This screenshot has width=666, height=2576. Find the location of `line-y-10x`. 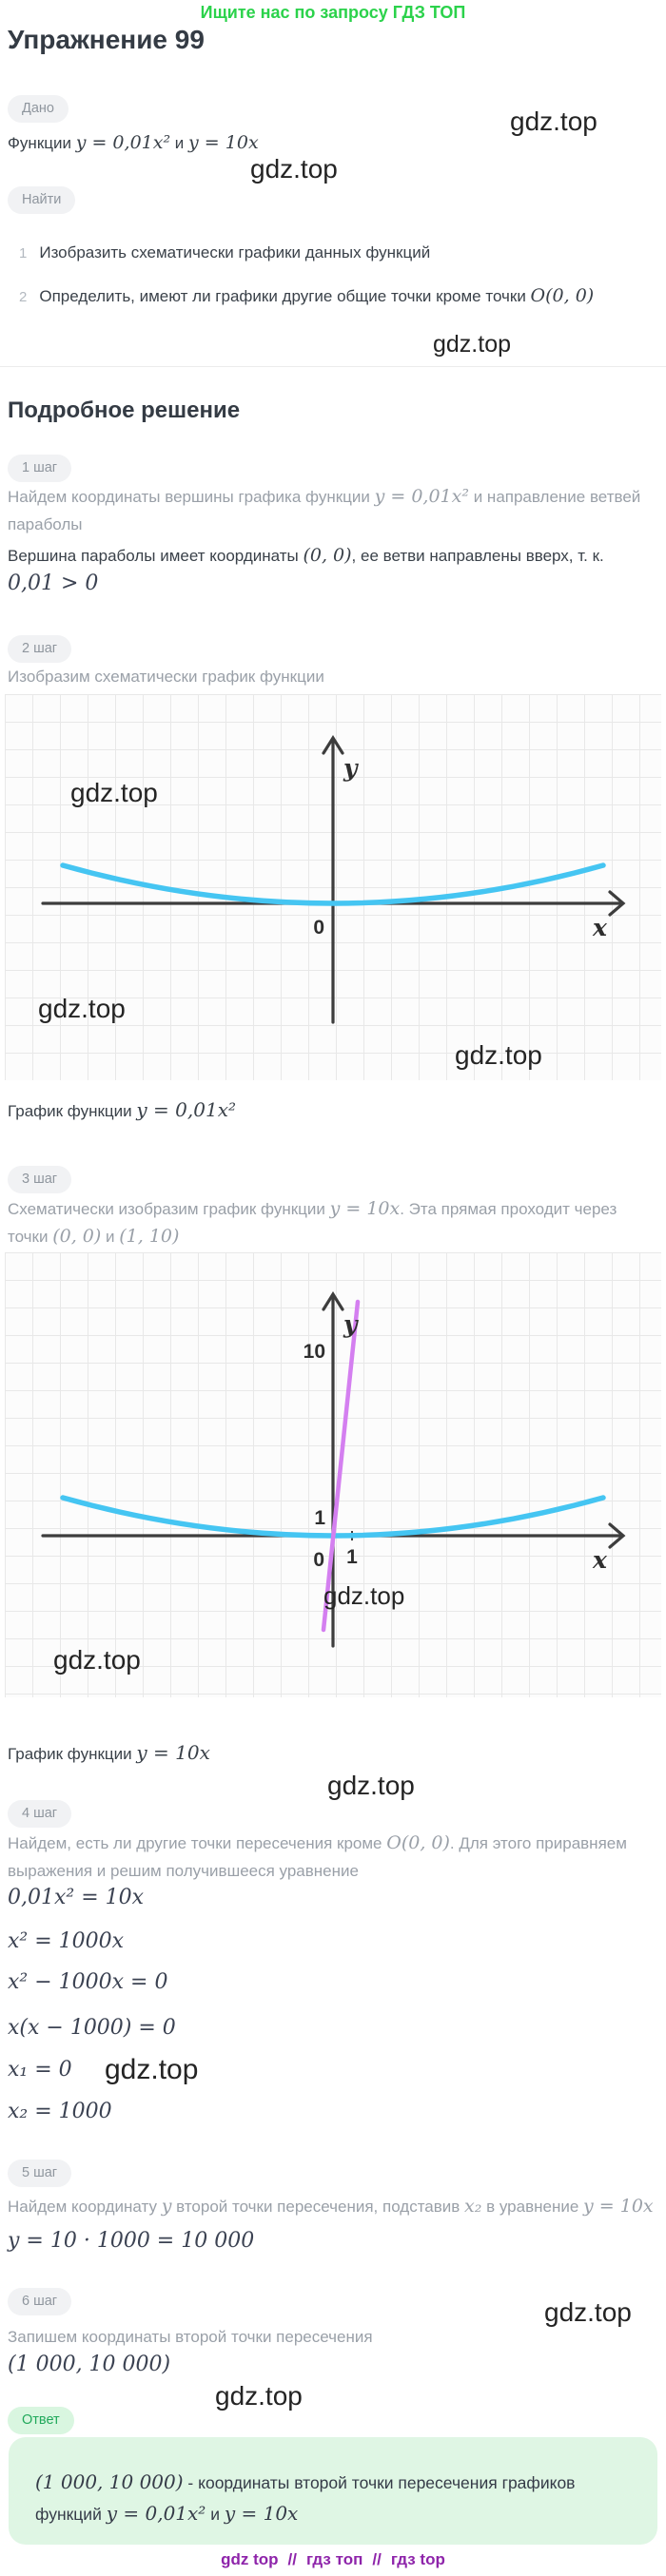

line-y-10x is located at coordinates (341, 1466).